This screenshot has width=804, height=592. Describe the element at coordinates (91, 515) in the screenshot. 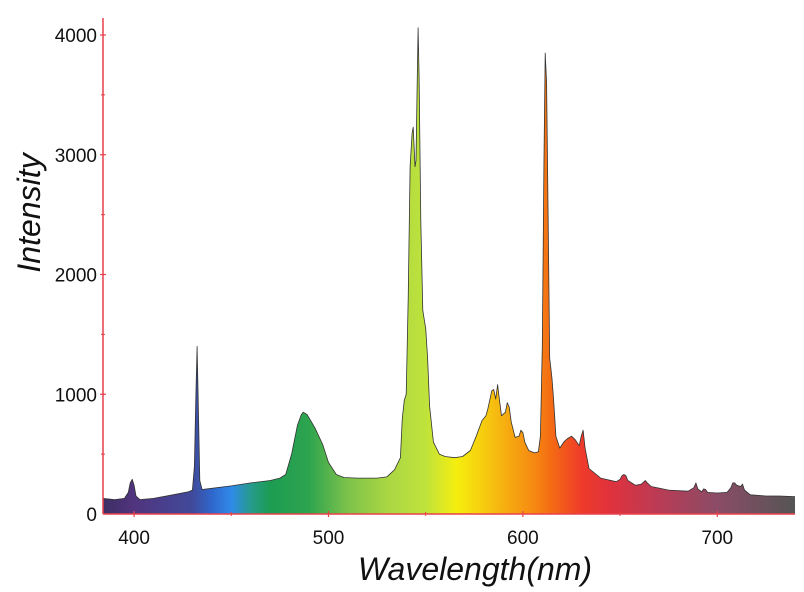

I see `y-tick-label: 0` at that location.